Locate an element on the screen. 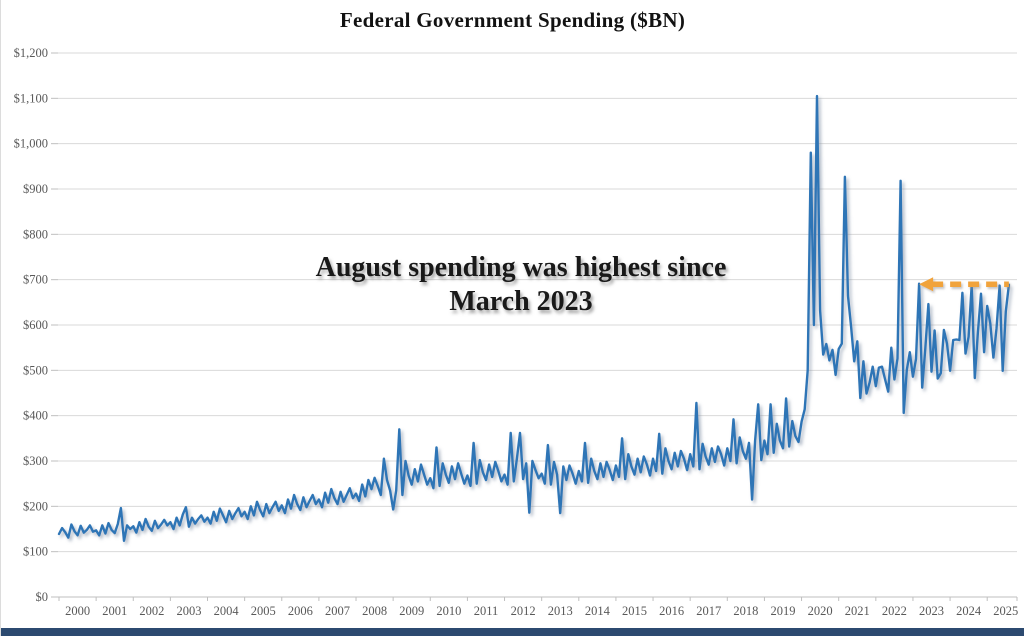 The image size is (1024, 636). chart-title: Federal Government Spending ($BN) is located at coordinates (512, 20).